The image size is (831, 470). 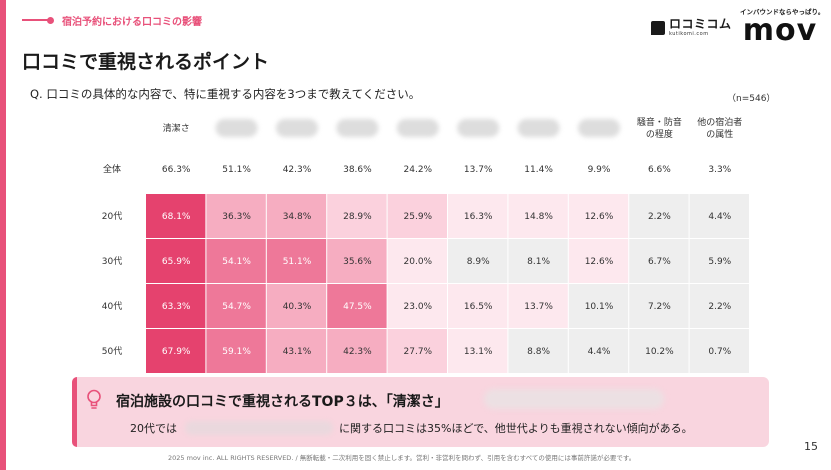 I want to click on row-label: 20代, so click(x=112, y=216).